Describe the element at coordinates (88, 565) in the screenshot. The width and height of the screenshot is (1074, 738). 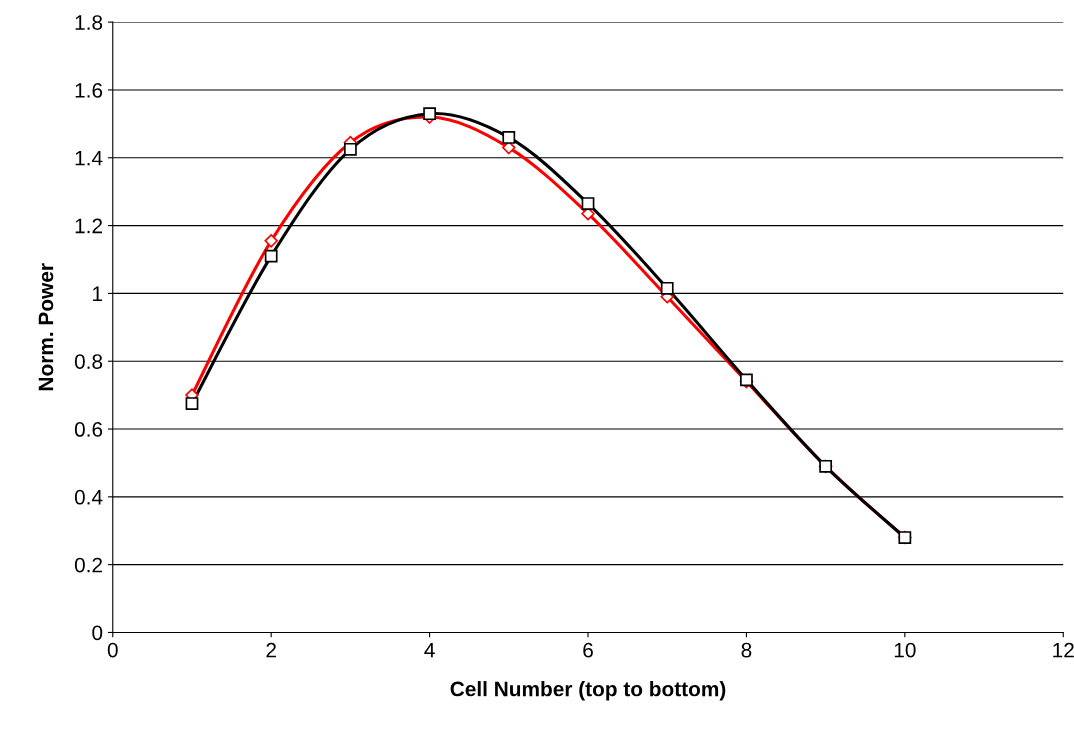
I see `y-tick-label: 0.2` at that location.